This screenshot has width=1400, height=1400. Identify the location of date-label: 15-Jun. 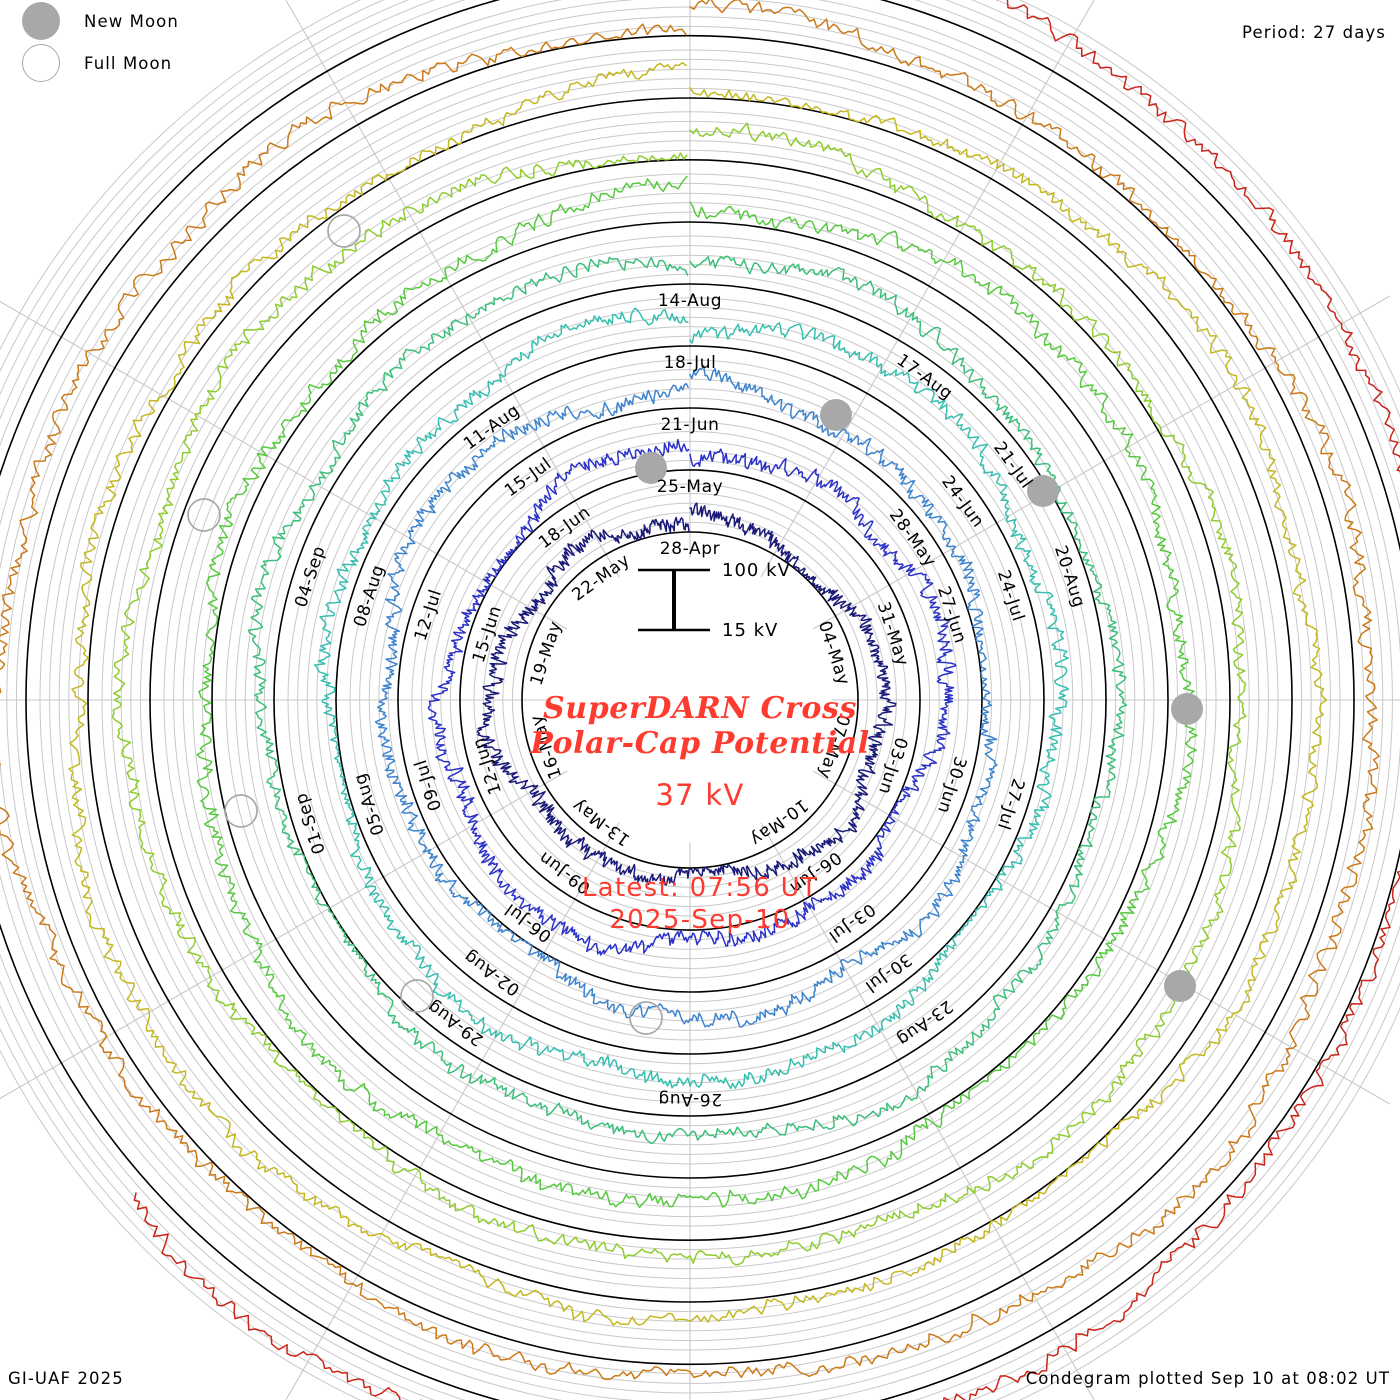
(487, 634).